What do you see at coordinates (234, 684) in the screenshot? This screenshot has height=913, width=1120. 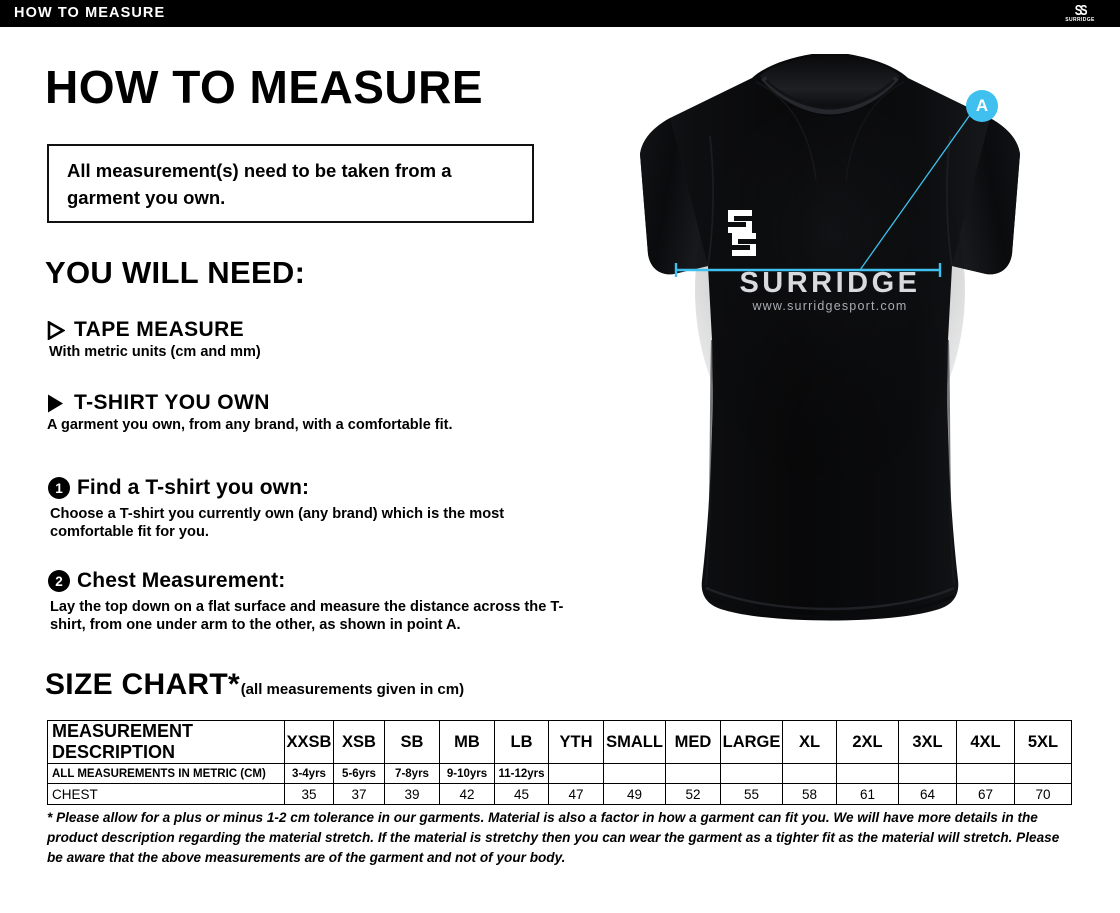 I see `size-chart-asterisk: *` at bounding box center [234, 684].